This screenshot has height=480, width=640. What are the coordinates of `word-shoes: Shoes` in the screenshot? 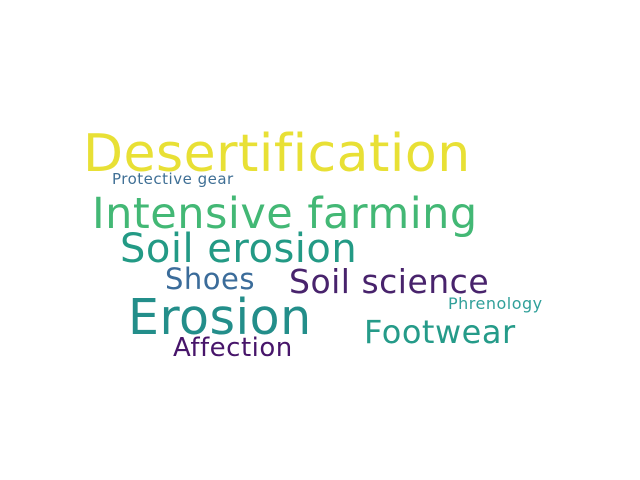 It's located at (210, 279).